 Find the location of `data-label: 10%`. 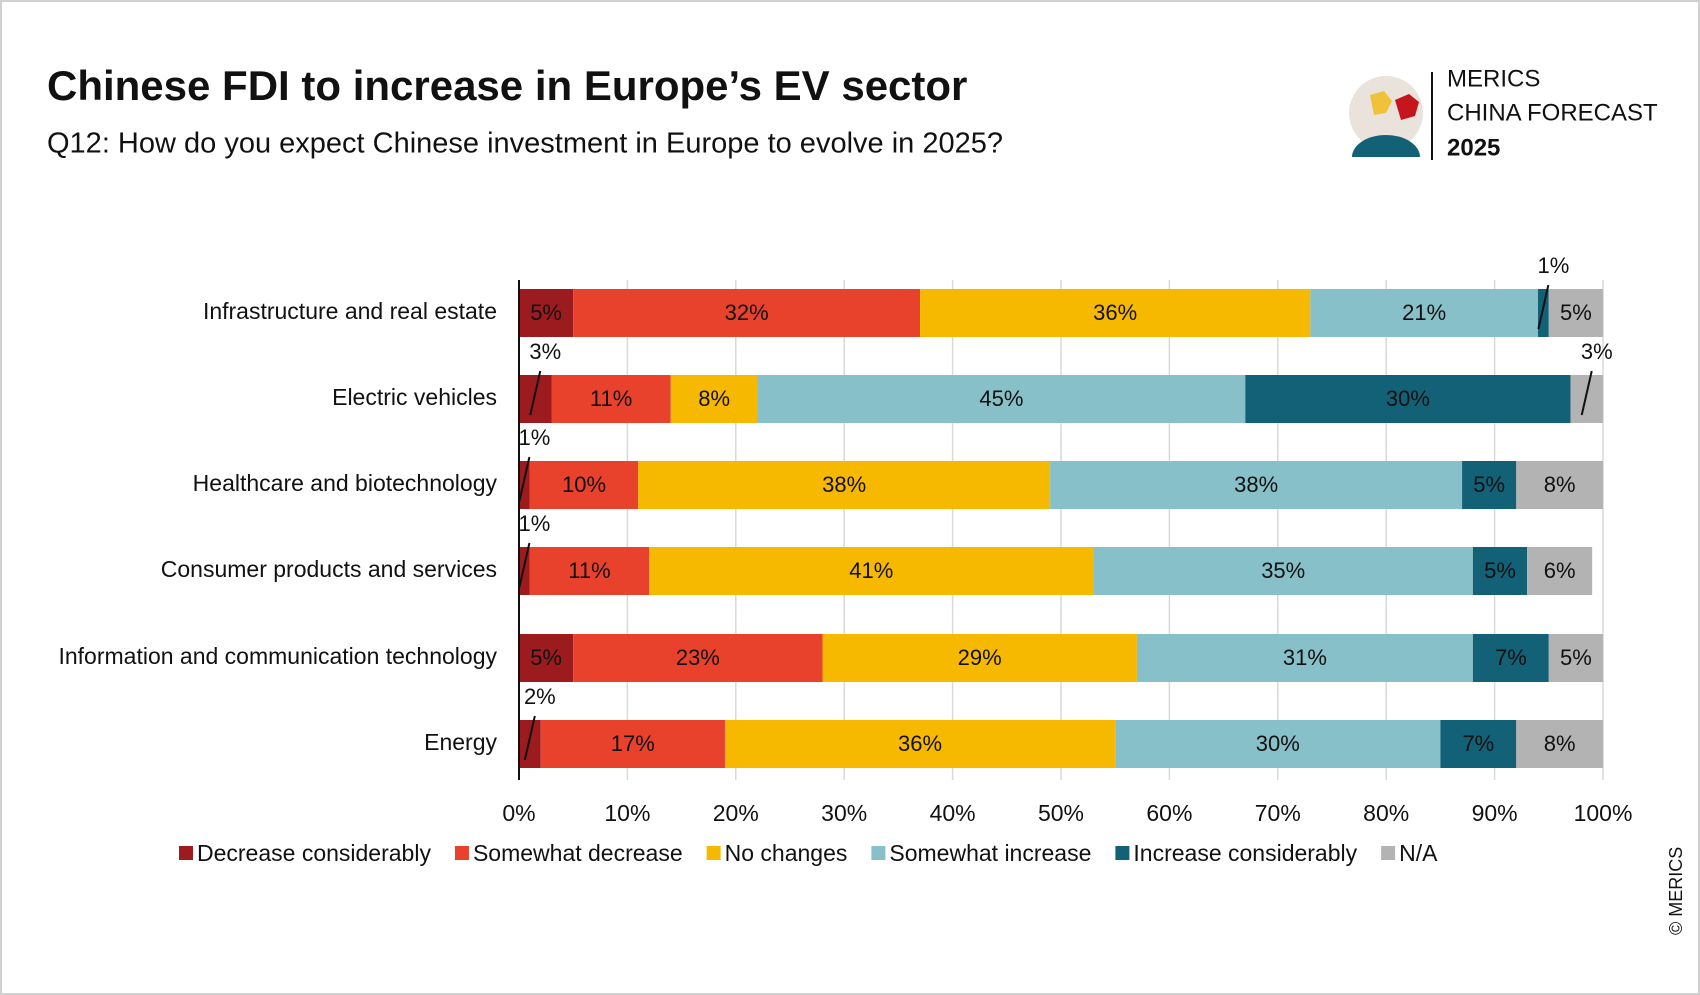

data-label: 10% is located at coordinates (584, 484).